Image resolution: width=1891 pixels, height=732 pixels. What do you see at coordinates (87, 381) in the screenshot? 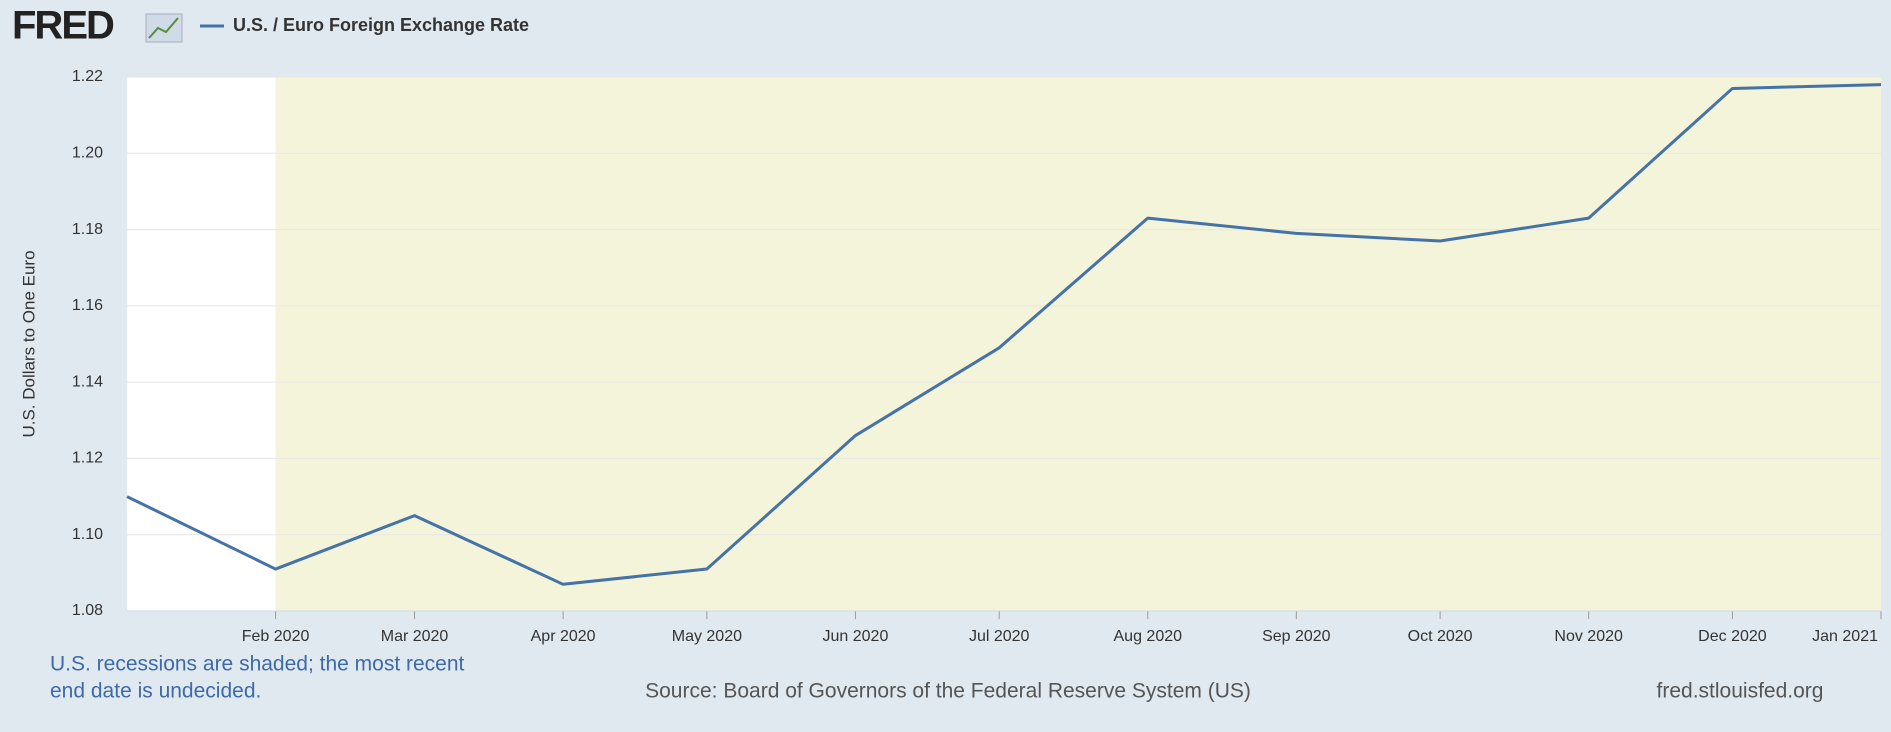
I see `y-tick-label: 1.14` at bounding box center [87, 381].